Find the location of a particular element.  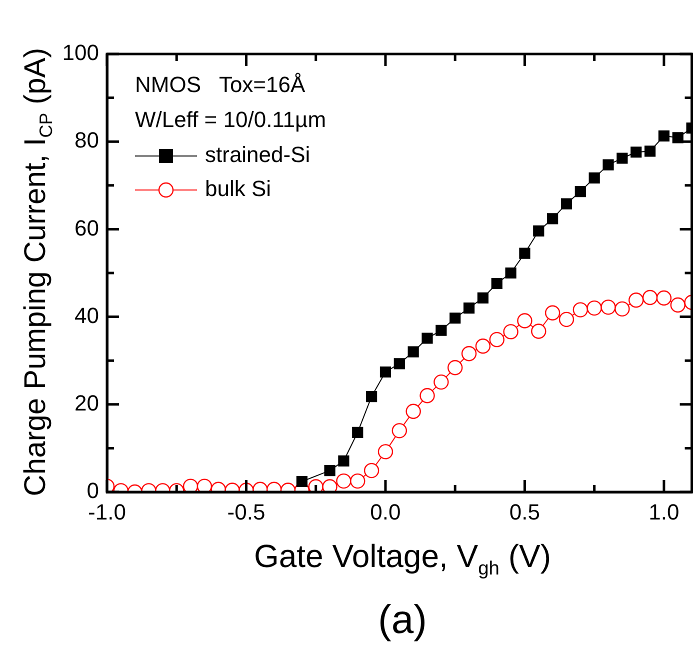

y-tick-label: 40 is located at coordinates (86, 315).